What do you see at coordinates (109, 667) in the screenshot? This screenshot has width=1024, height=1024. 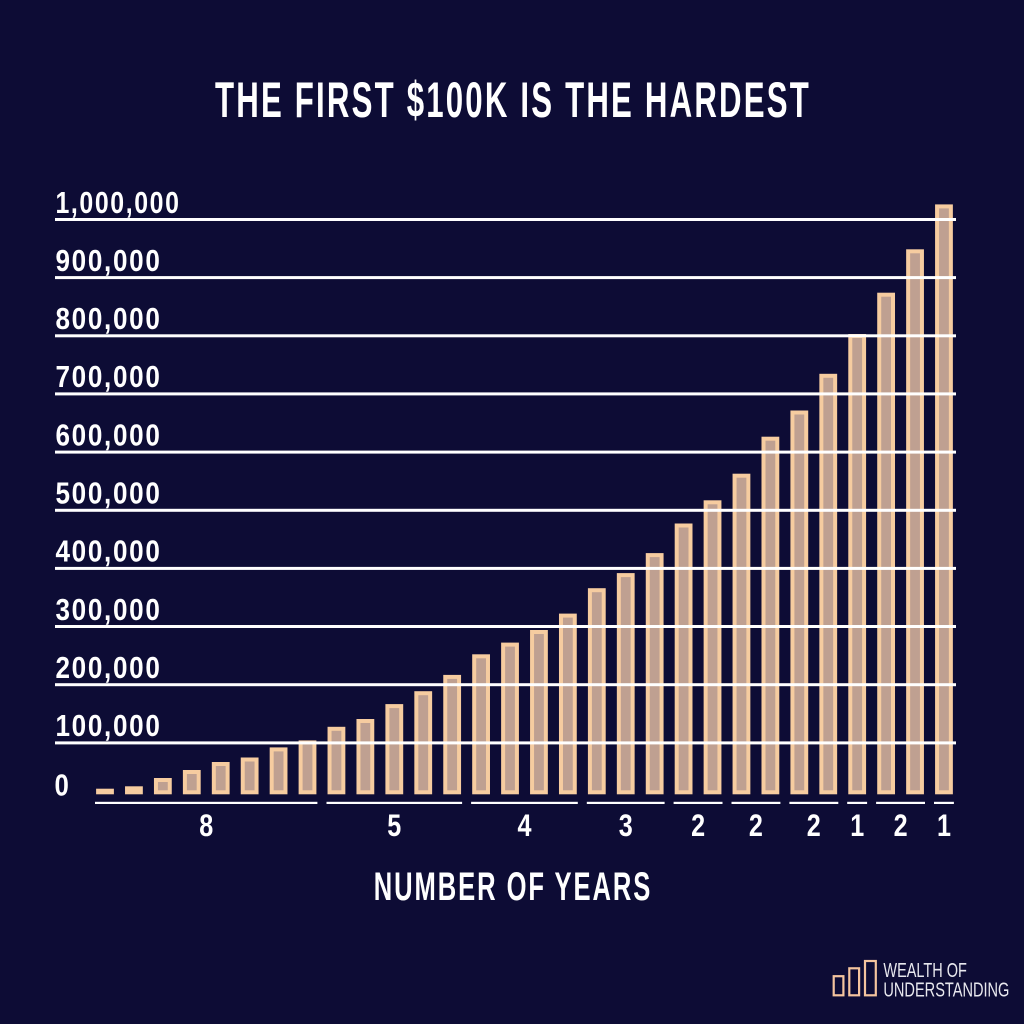 I see `svg-text: 200,000` at bounding box center [109, 667].